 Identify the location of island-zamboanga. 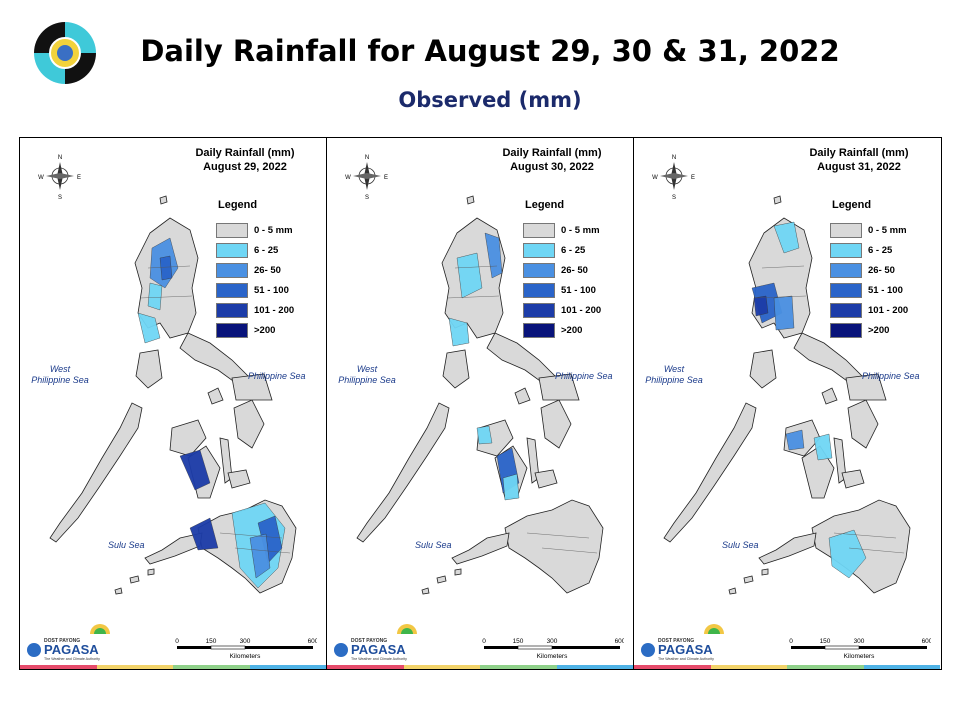
(173, 548).